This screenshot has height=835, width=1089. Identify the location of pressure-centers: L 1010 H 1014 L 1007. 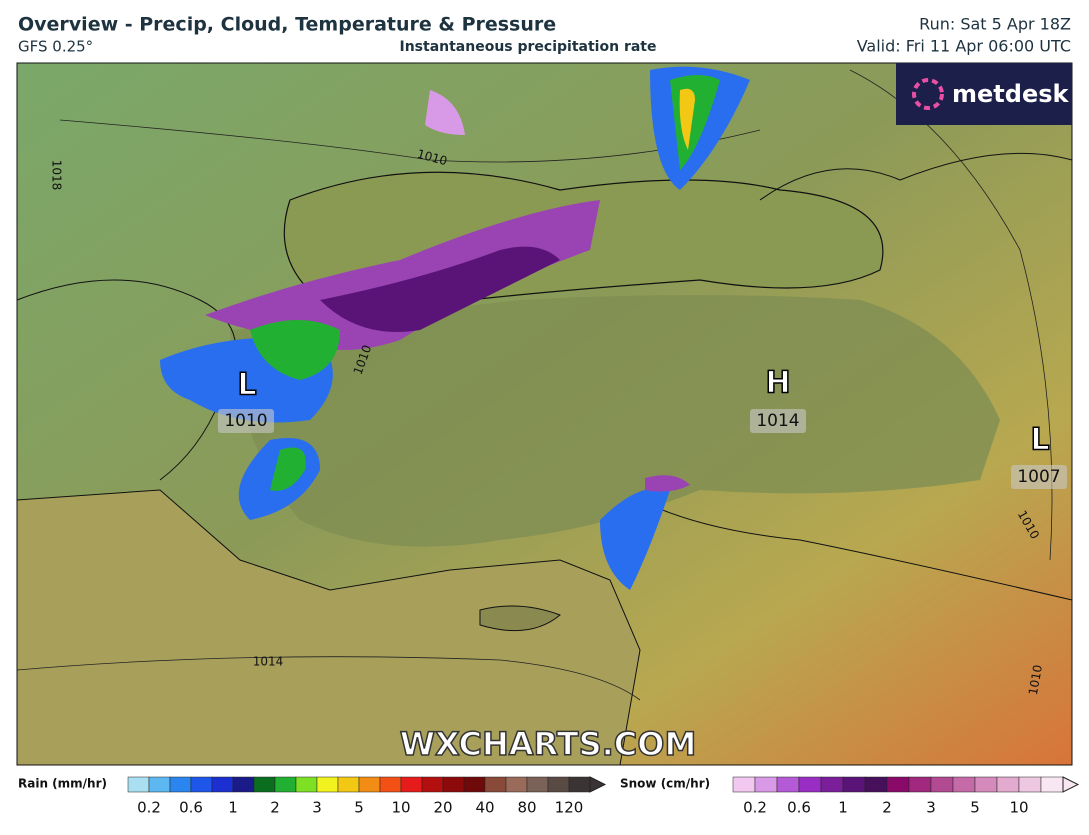
(642, 427).